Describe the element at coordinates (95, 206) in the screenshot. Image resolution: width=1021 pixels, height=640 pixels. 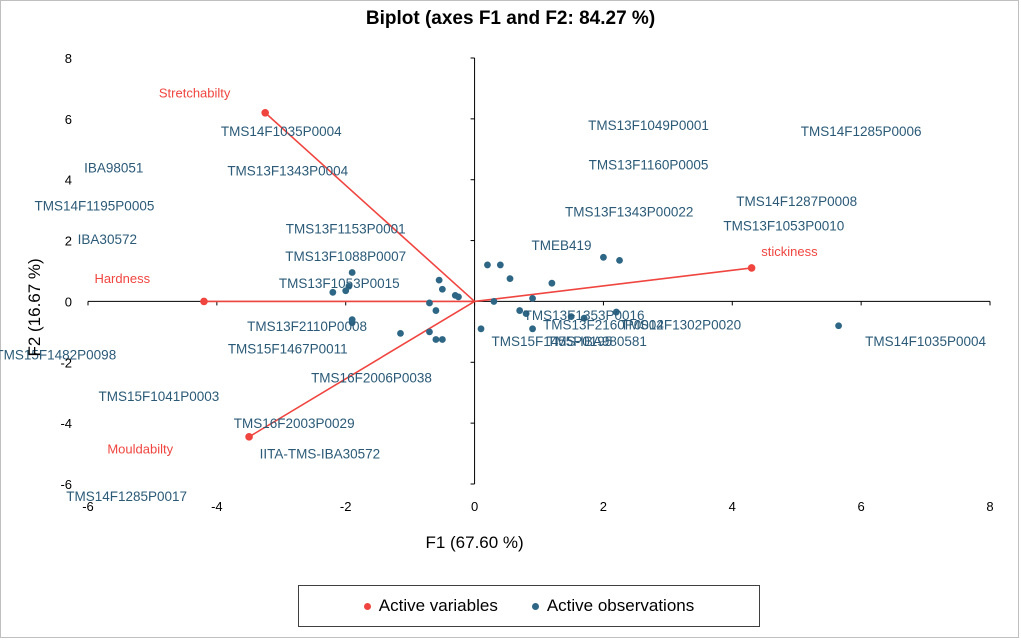
I see `observation-label: TMS14F1195P0005` at that location.